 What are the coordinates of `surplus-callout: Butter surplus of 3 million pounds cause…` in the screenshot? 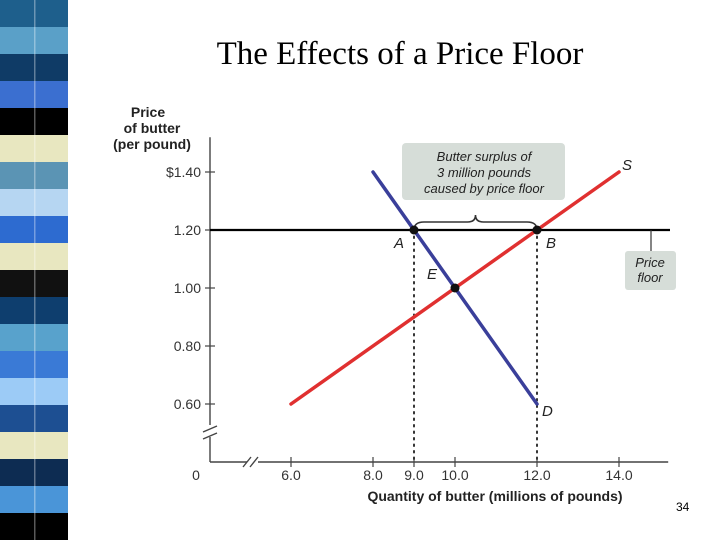 It's located at (483, 171).